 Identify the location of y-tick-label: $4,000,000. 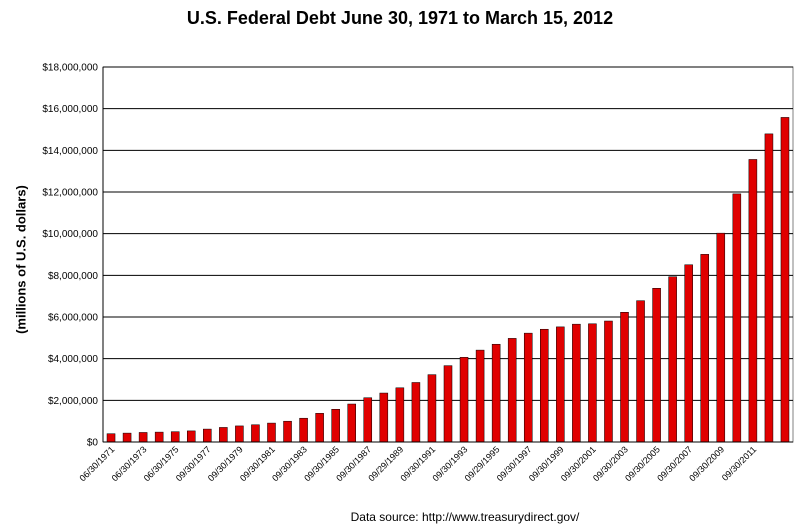
(73, 359).